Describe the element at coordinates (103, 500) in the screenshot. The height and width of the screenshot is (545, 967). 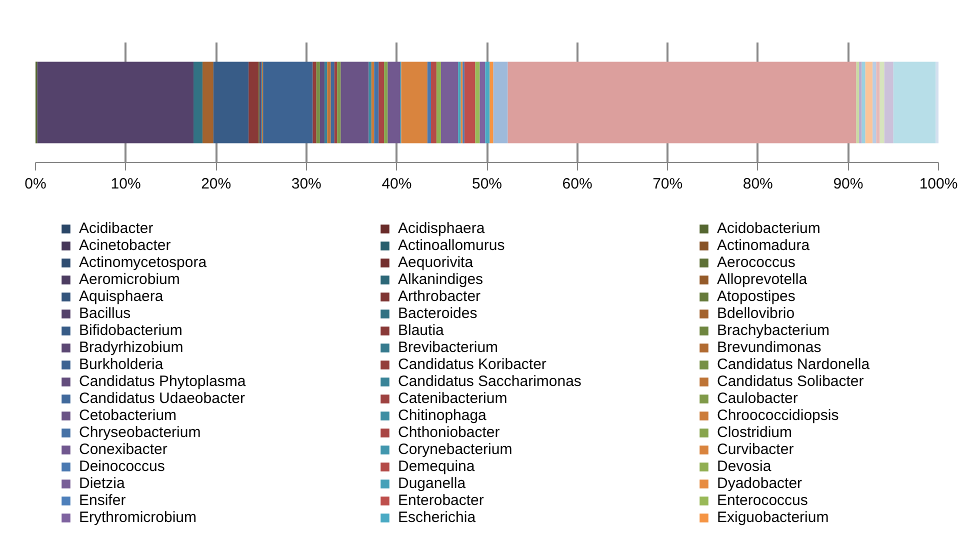
I see `legend-label: Ensifer` at that location.